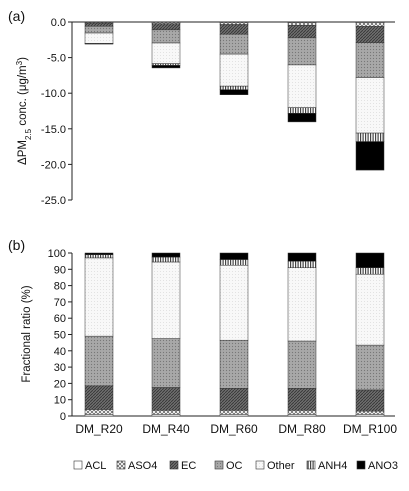 Image resolution: width=409 pixels, height=491 pixels. Describe the element at coordinates (56, 59) in the screenshot. I see `panel-a-y-tick-label: -5.0` at that location.